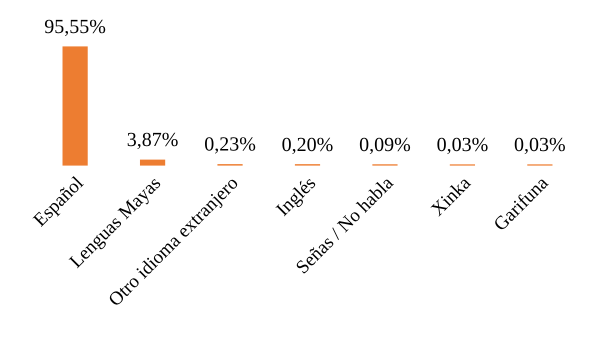 The width and height of the screenshot is (598, 343). I want to click on data-label: 3,87%, so click(152, 140).